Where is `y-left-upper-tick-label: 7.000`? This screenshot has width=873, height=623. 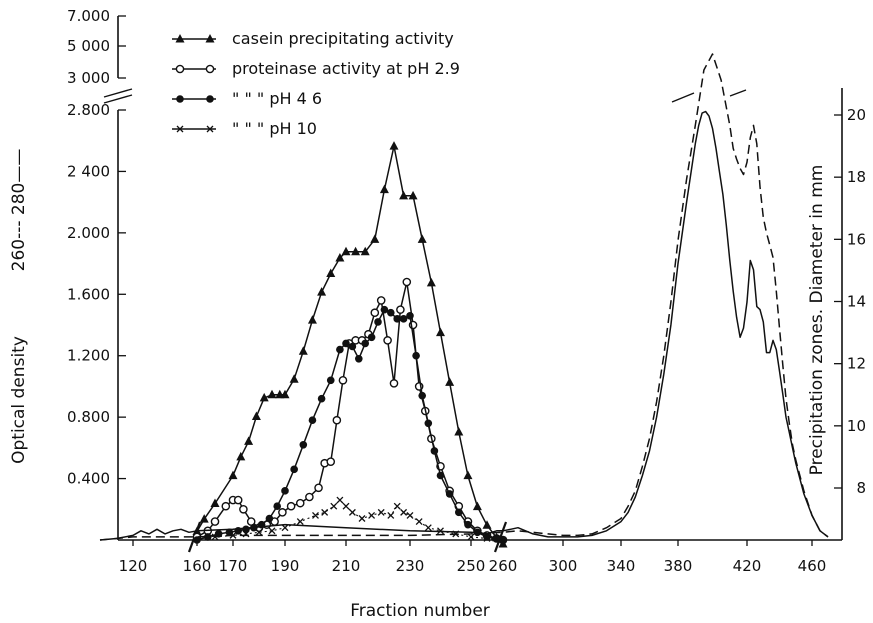 y-left-upper-tick-label: 7.000 is located at coordinates (88, 16).